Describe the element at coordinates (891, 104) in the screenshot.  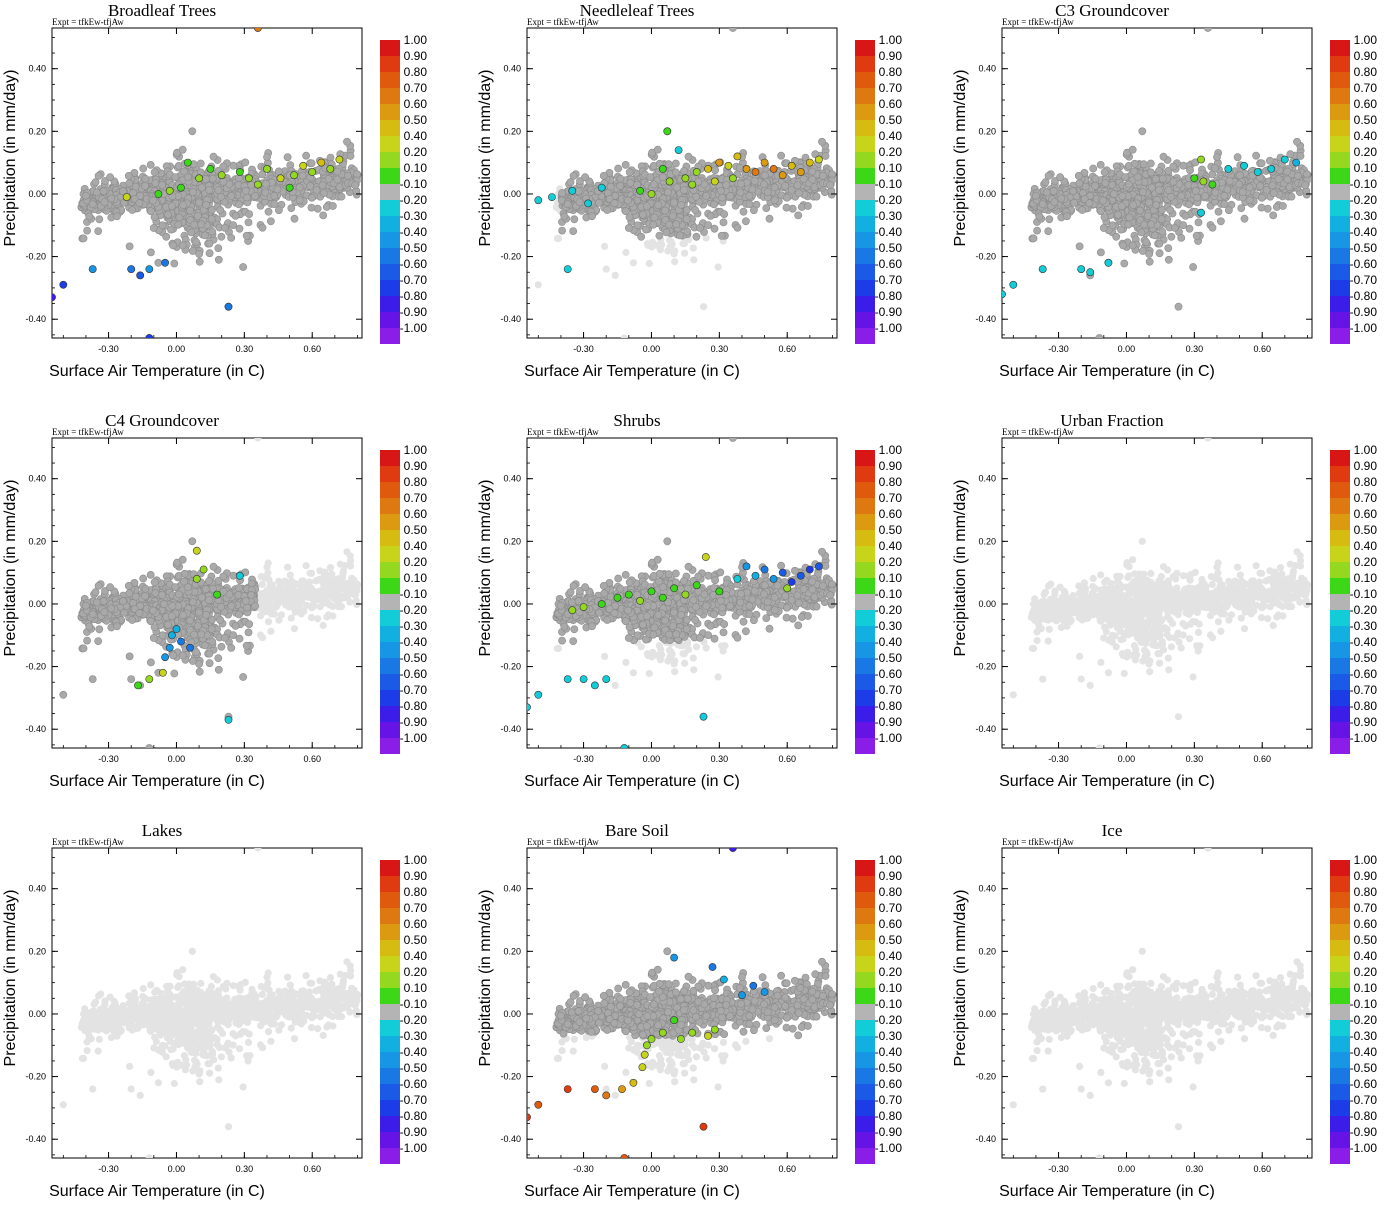
I see `colorbar-label: 0.60` at that location.